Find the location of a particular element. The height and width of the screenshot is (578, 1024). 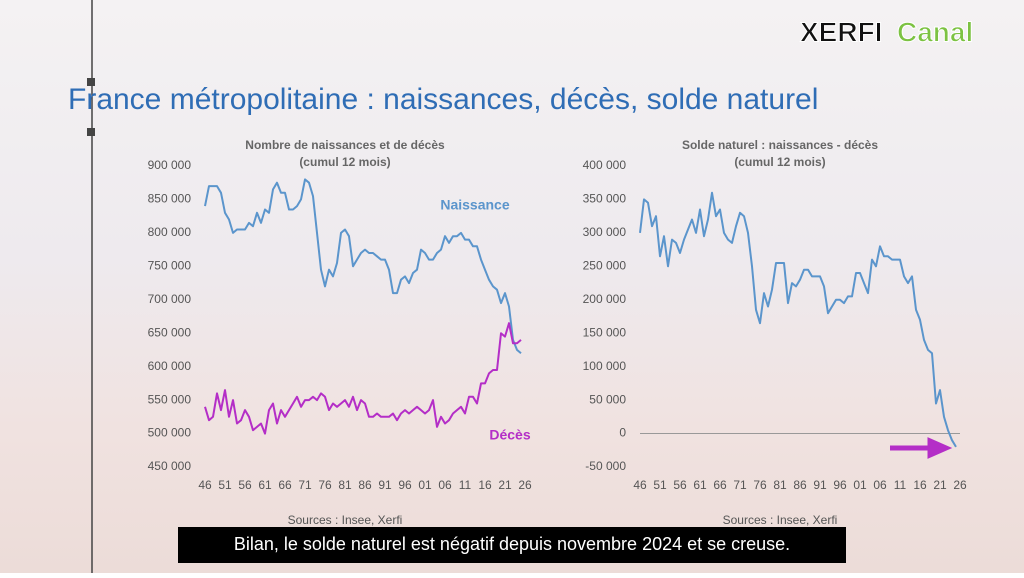

y-tick-label: 900 000 is located at coordinates (170, 165).